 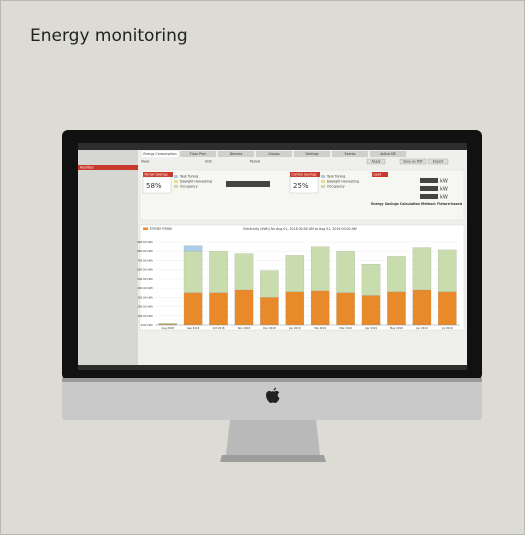 I want to click on savings-label: Period Savings, so click(x=157, y=175).